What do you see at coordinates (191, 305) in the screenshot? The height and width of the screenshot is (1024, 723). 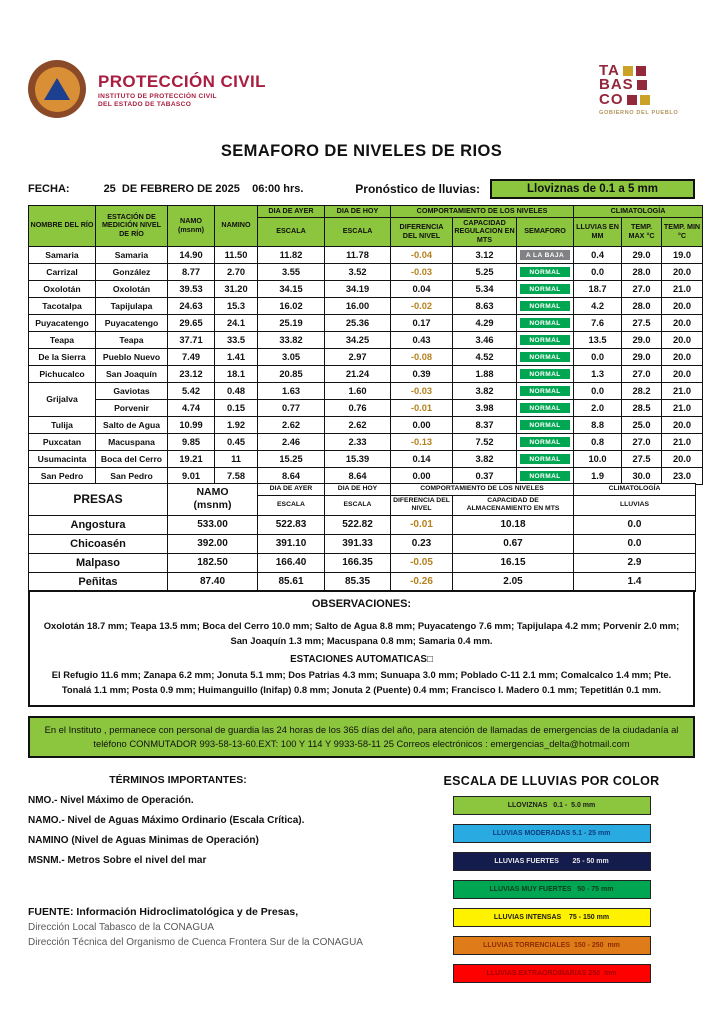 I see `namo-value: 24.63` at bounding box center [191, 305].